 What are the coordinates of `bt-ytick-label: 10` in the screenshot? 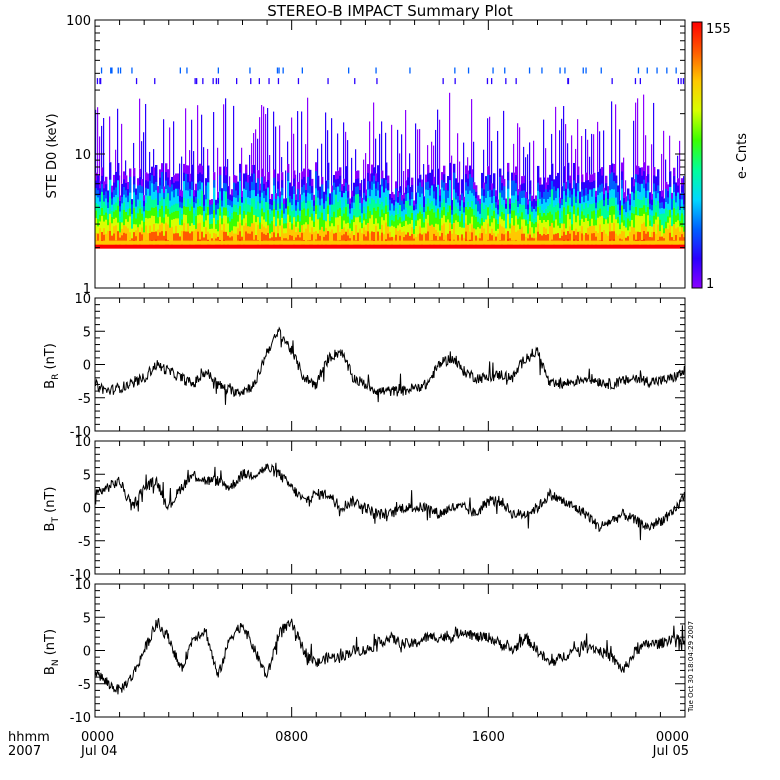 It's located at (82, 442).